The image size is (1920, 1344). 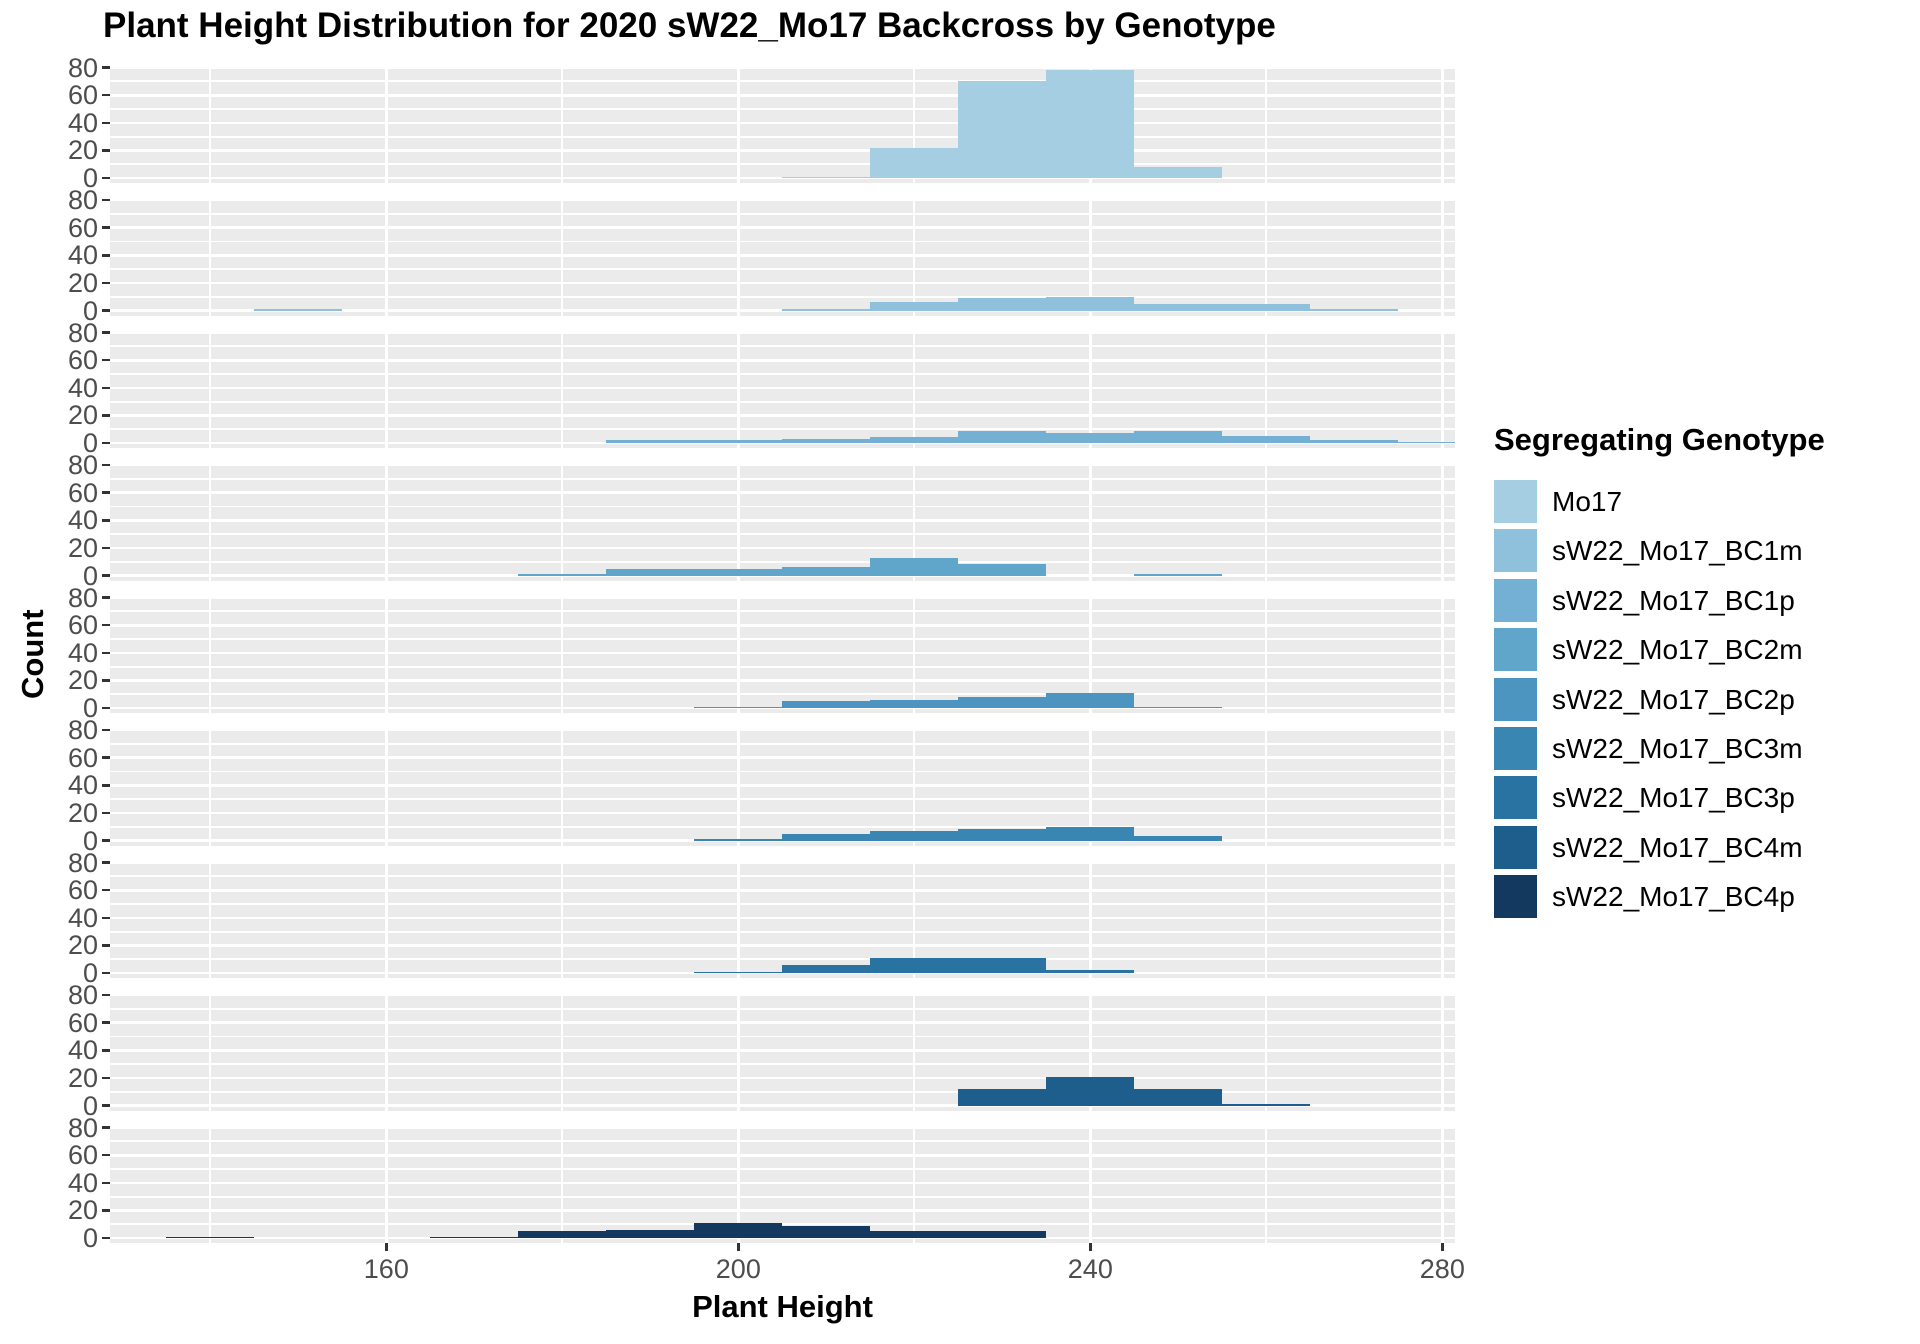 I want to click on legend-label-sW22_Mo17_BC2m: sW22_Mo17_BC2m, so click(x=1677, y=650).